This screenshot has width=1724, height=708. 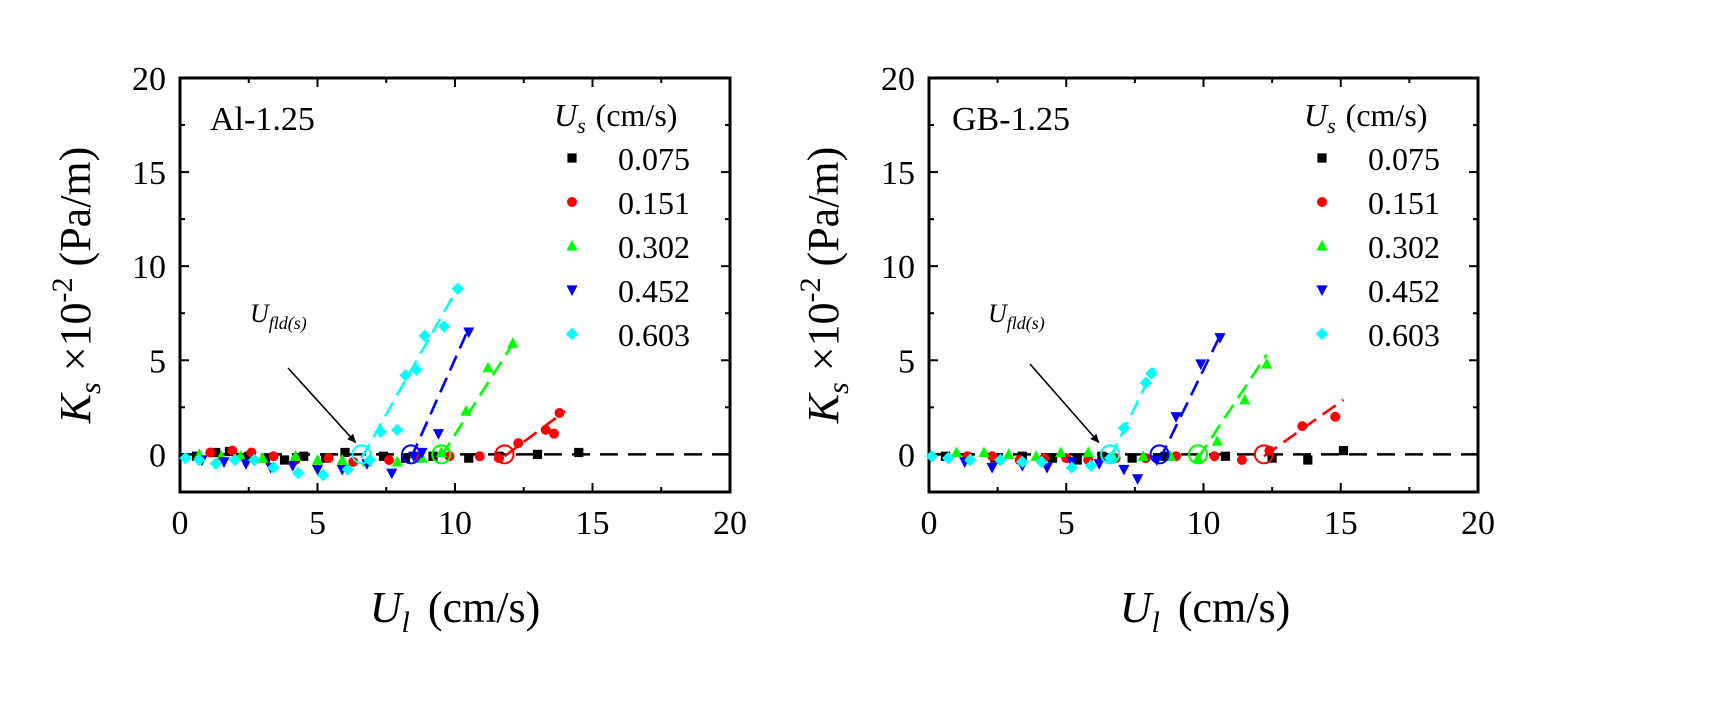 What do you see at coordinates (288, 323) in the screenshot?
I see `annotation-subscript: fld(s)` at bounding box center [288, 323].